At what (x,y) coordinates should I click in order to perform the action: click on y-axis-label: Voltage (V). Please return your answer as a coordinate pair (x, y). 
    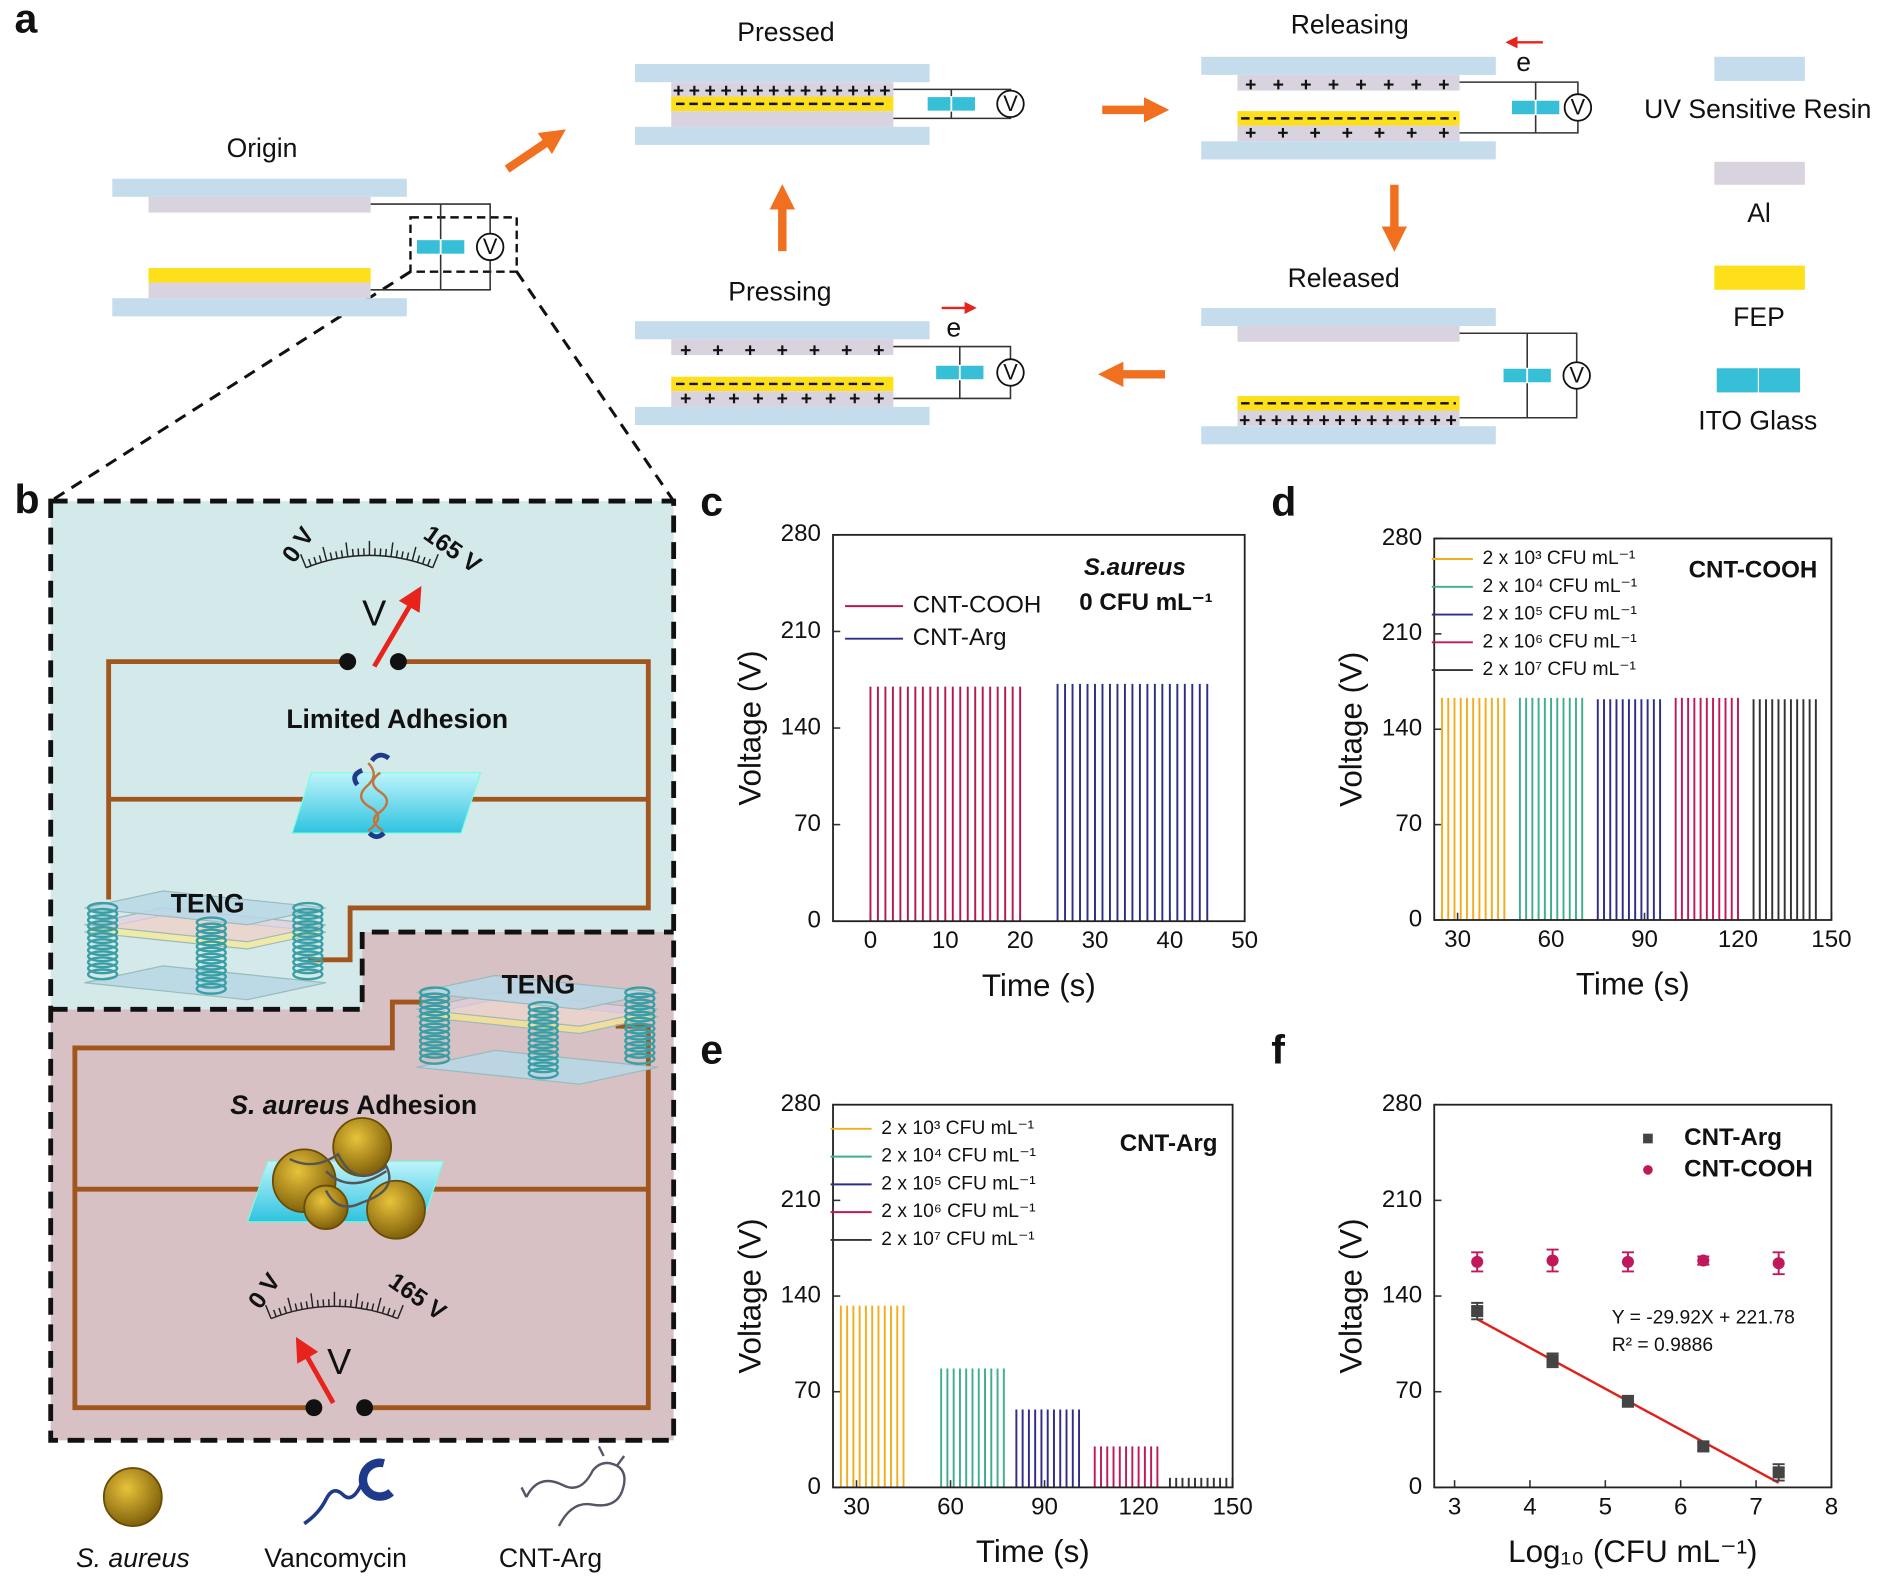
    Looking at the image, I should click on (749, 1295).